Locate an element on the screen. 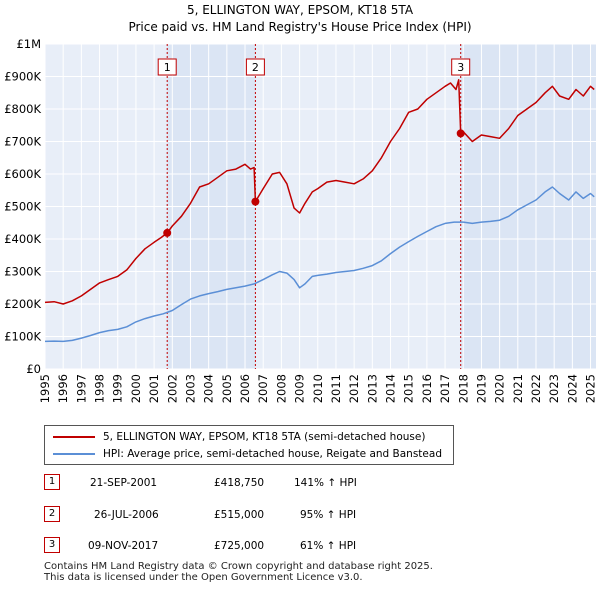  y-tick-label: £200K is located at coordinates (22, 304).